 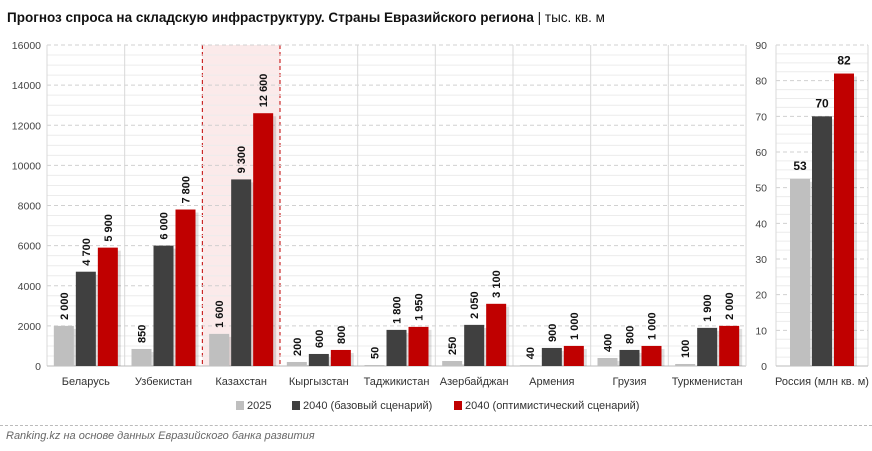 What do you see at coordinates (761, 117) in the screenshot?
I see `y-tick-label: 70` at bounding box center [761, 117].